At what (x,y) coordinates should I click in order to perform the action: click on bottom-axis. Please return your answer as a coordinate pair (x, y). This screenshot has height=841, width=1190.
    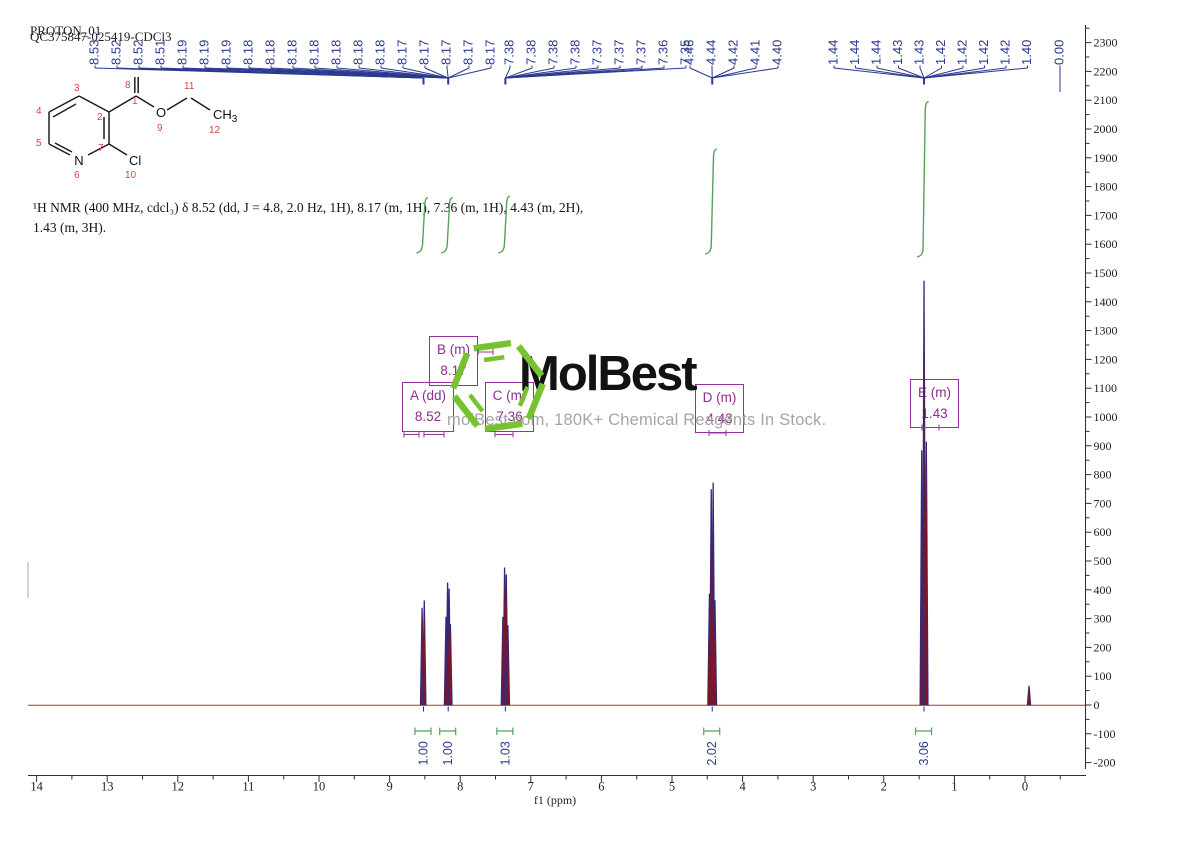
    Looking at the image, I should click on (557, 778).